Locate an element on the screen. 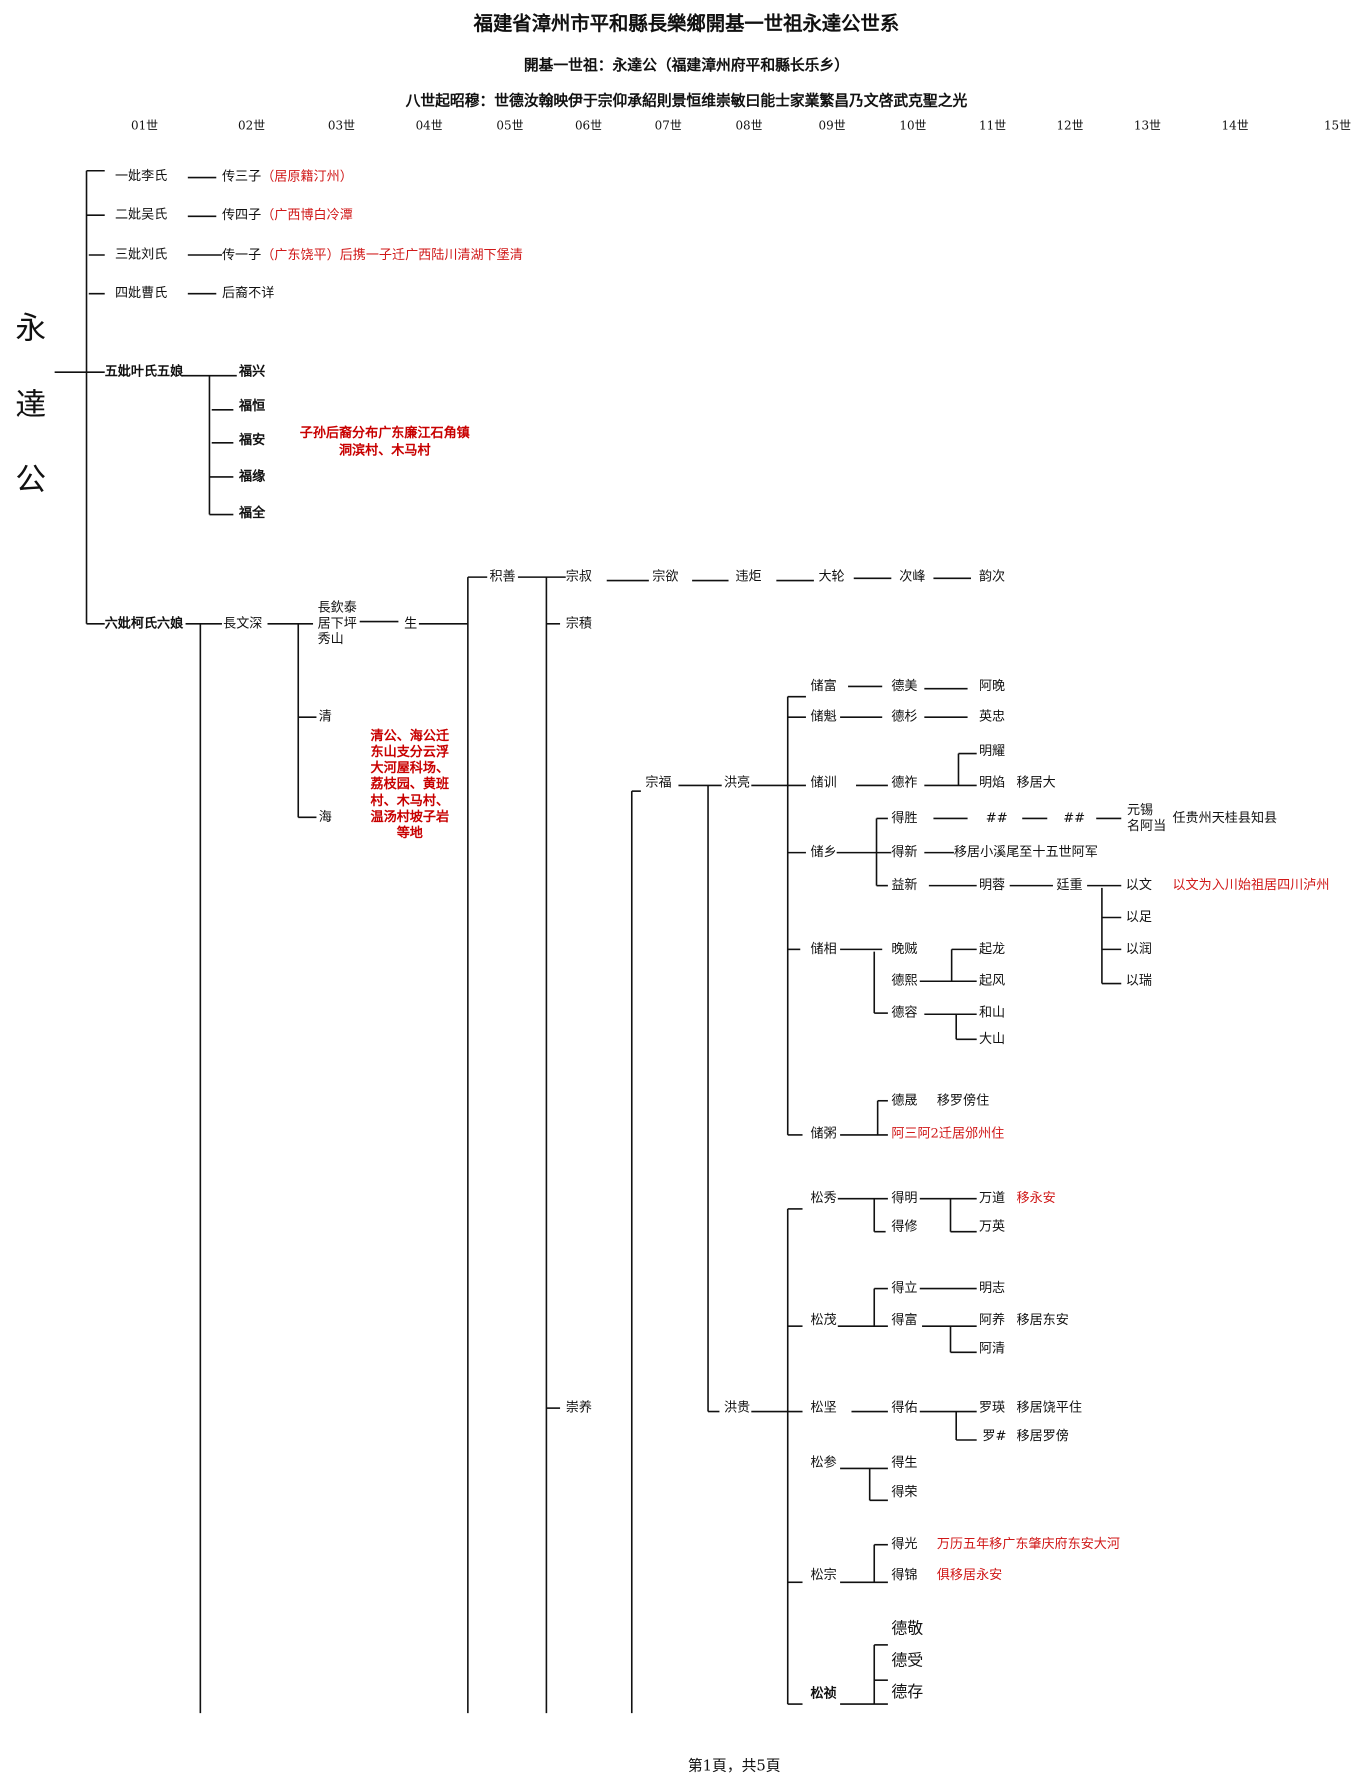 Image resolution: width=1366 pixels, height=1789 pixels. subtitle: 開基一世祖：永達公（福建漳州府平和縣长乐乡） is located at coordinates (686, 65).